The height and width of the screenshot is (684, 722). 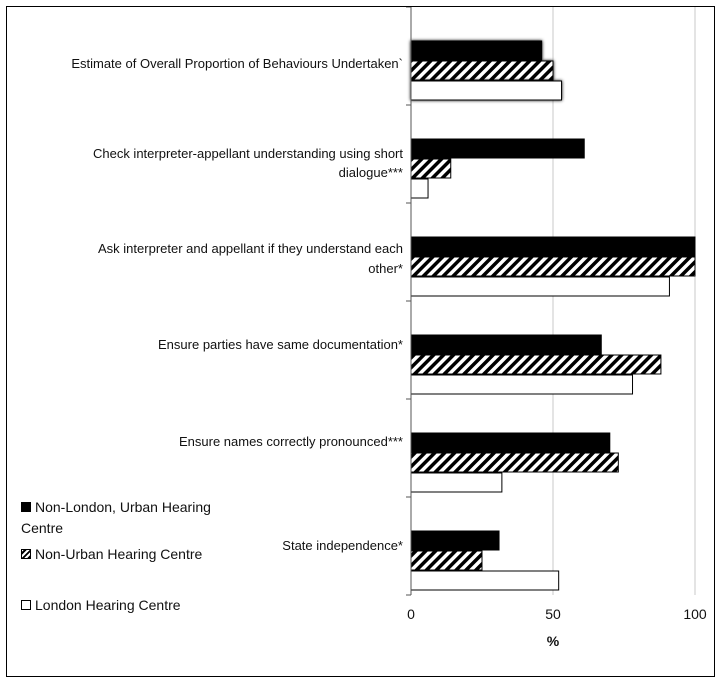 I want to click on x-tick-label: 50, so click(x=553, y=614).